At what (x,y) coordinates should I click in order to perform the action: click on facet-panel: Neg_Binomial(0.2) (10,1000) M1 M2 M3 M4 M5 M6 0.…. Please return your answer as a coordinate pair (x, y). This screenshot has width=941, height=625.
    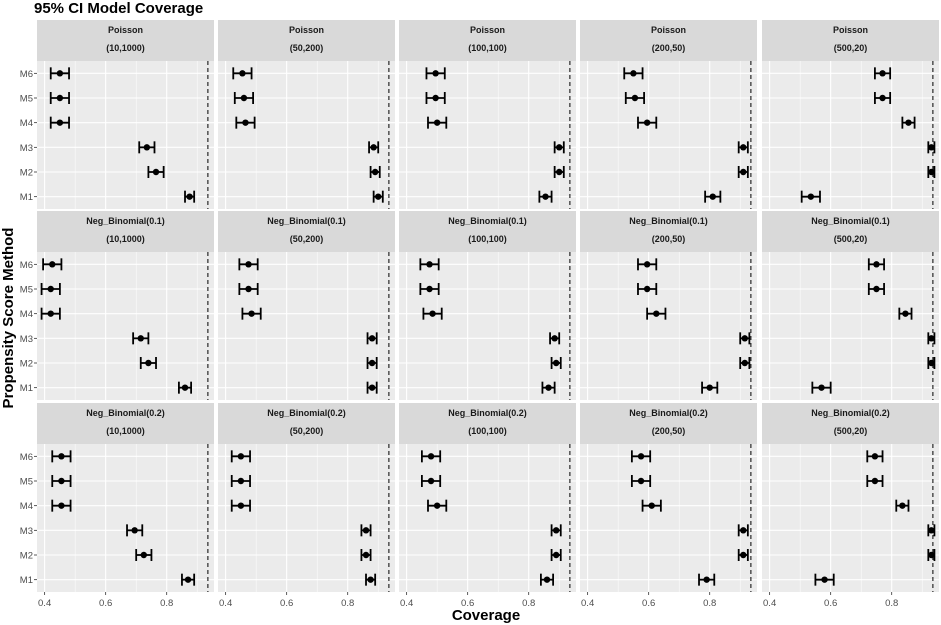
    Looking at the image, I should click on (117, 506).